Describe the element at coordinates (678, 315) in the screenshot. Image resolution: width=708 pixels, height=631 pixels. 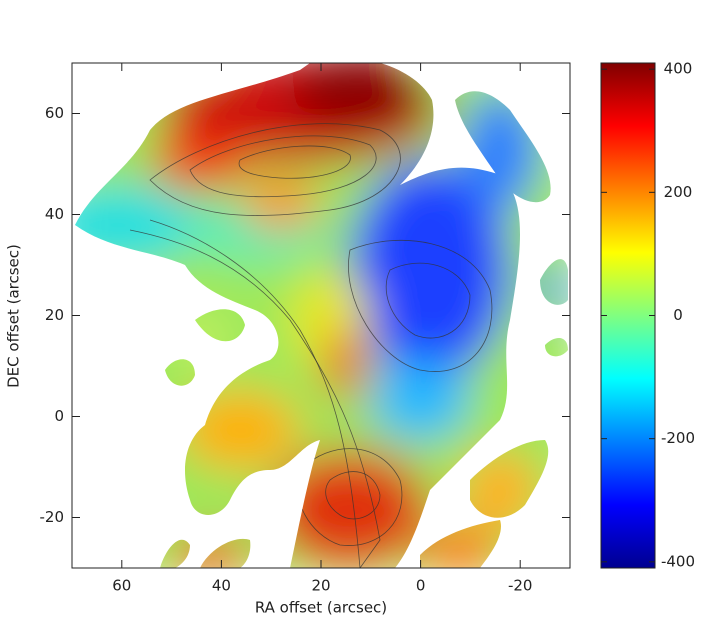
I see `colorbar-tick-label: 0` at that location.